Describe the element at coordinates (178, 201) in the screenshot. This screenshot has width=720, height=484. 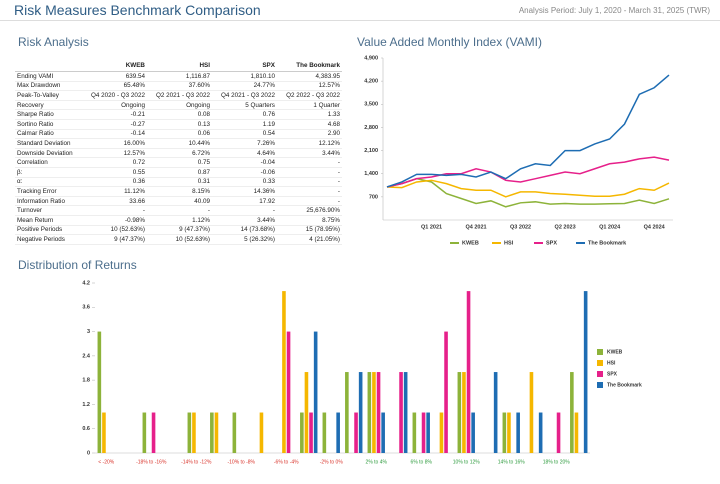
I see `table-row: Information Ratio 33.66 40.09 17.92-` at that location.